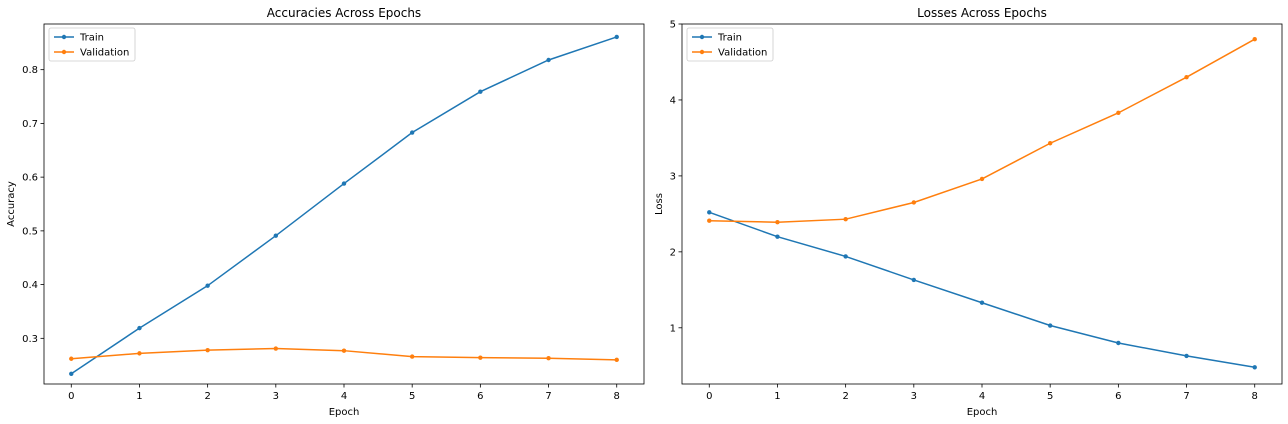 This screenshot has height=424, width=1288. Describe the element at coordinates (673, 100) in the screenshot. I see `loss-y-tick-label: 4` at that location.